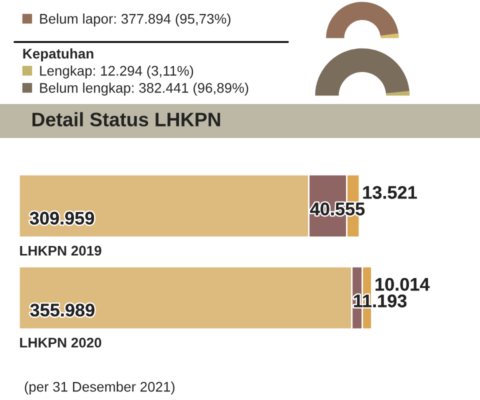 This screenshot has width=480, height=400. I want to click on annotation: (per 31 Desember 2021), so click(99, 388).